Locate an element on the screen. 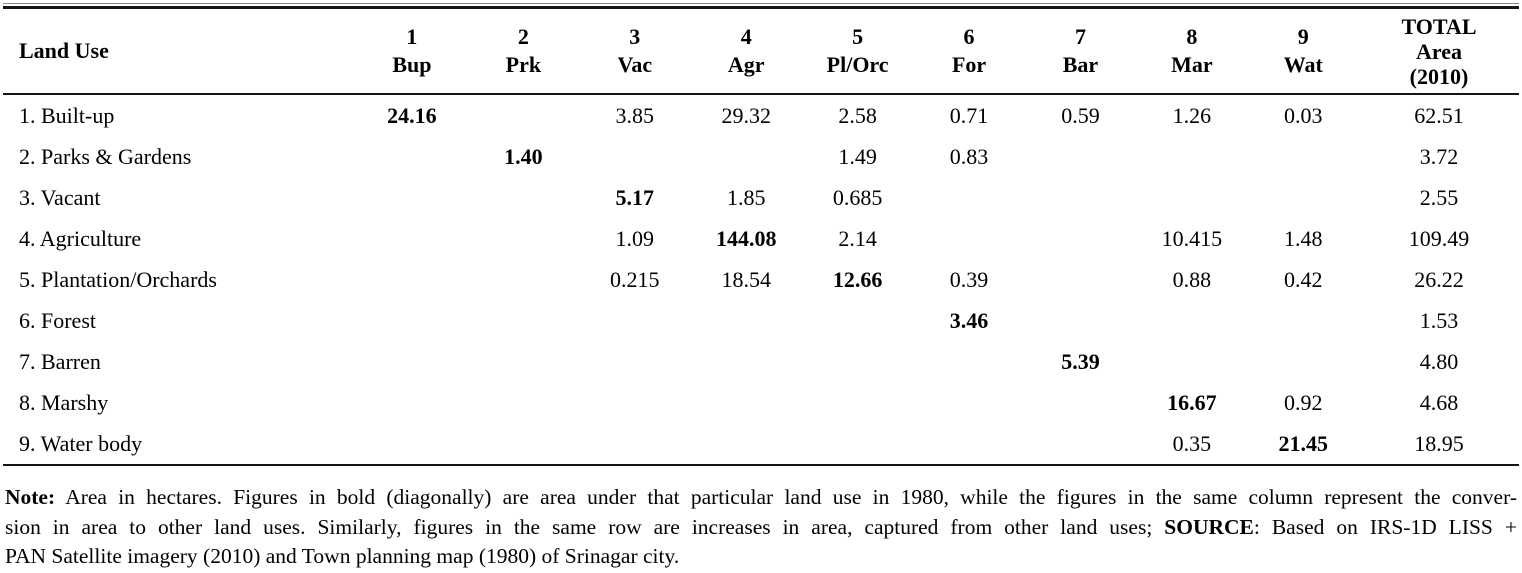 This screenshot has width=1522, height=573. column-number: 7 is located at coordinates (1080, 36).